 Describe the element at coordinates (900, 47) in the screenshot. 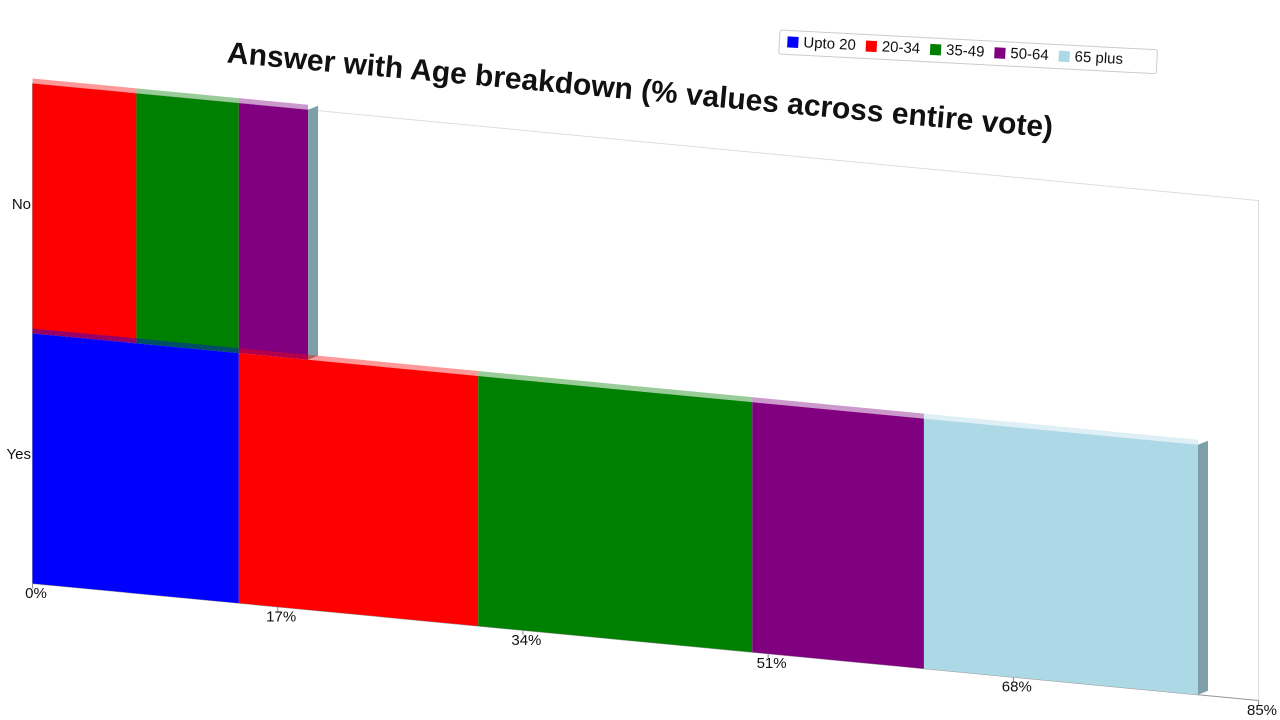

I see `legend-label: 20-34` at that location.